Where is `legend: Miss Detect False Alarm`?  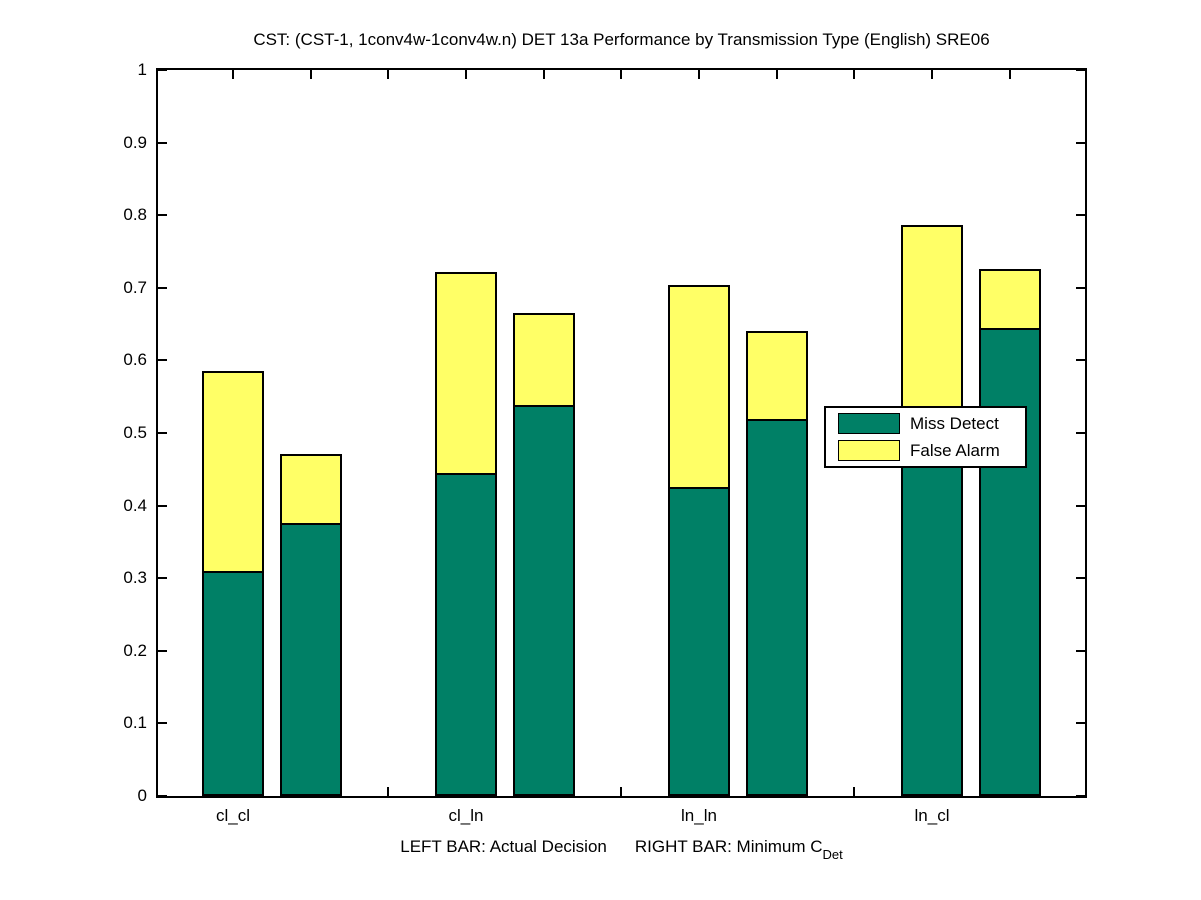
legend: Miss Detect False Alarm is located at coordinates (925, 437).